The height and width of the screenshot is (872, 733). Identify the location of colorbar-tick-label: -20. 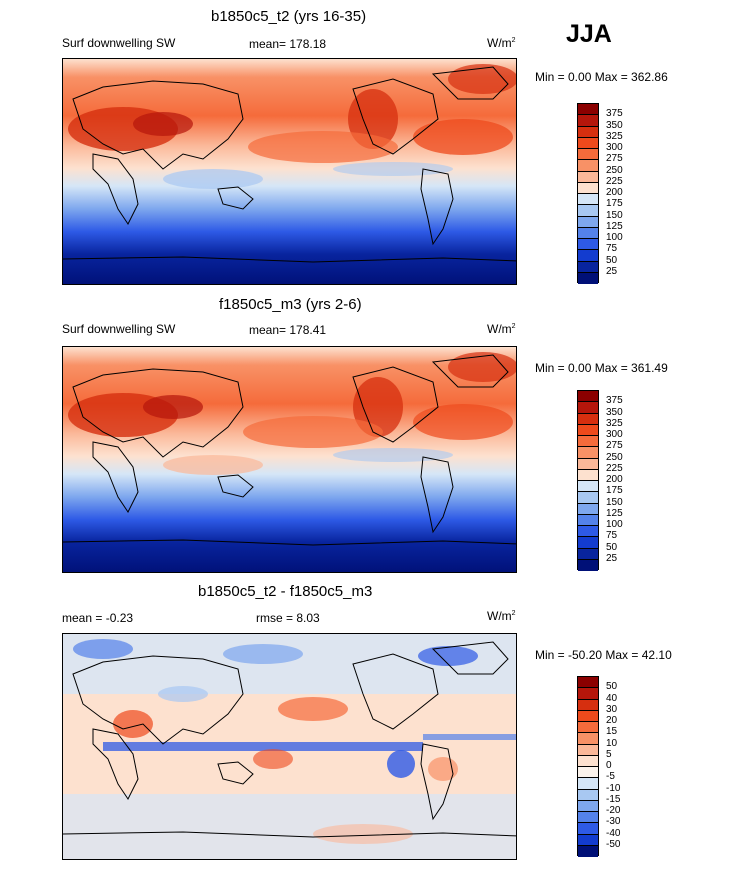
(613, 810).